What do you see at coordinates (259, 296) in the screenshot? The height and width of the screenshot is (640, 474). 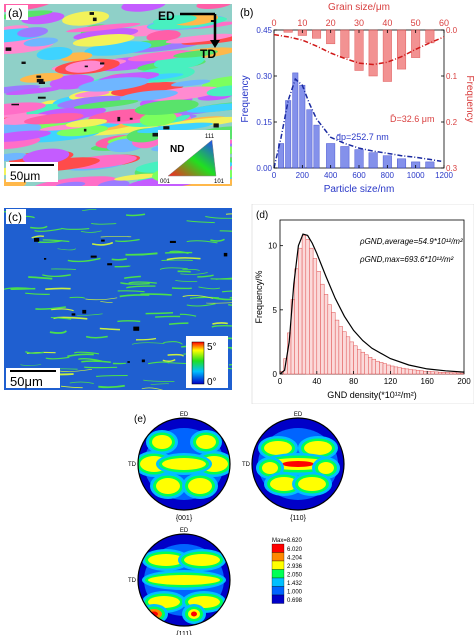 I see `y-axis-title: Frequency/%` at bounding box center [259, 296].